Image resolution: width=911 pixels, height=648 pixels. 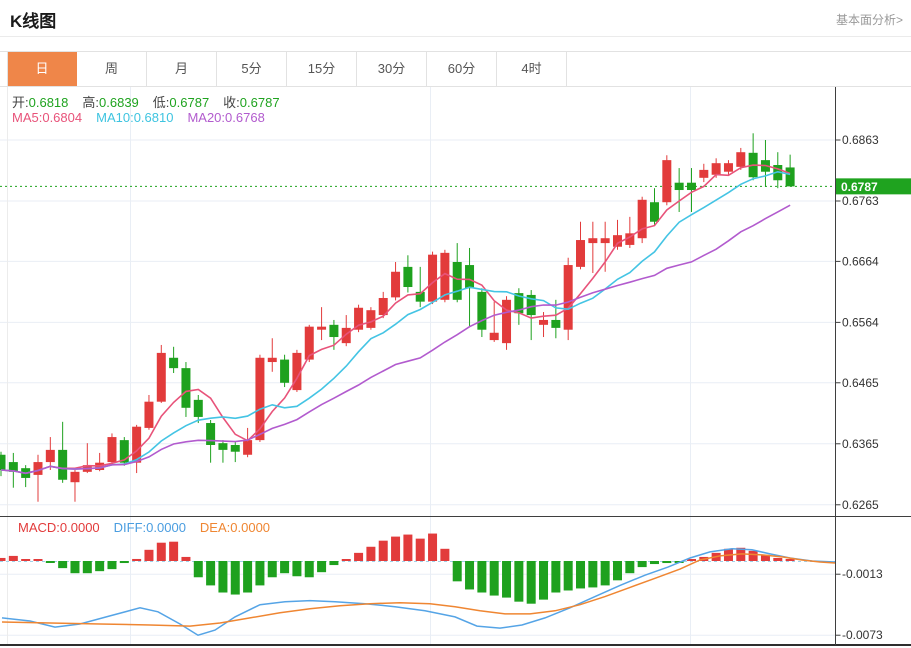 I want to click on macd-readout: MACD:0.0000 DIFF:0.0000 DEA:0.0000, so click(x=151, y=527).